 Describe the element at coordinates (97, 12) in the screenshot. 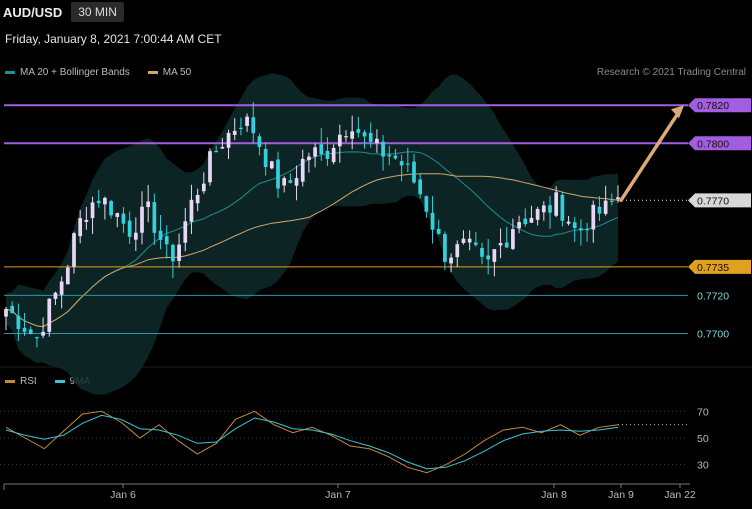

I see `timeframe-badge: 30 MIN` at that location.